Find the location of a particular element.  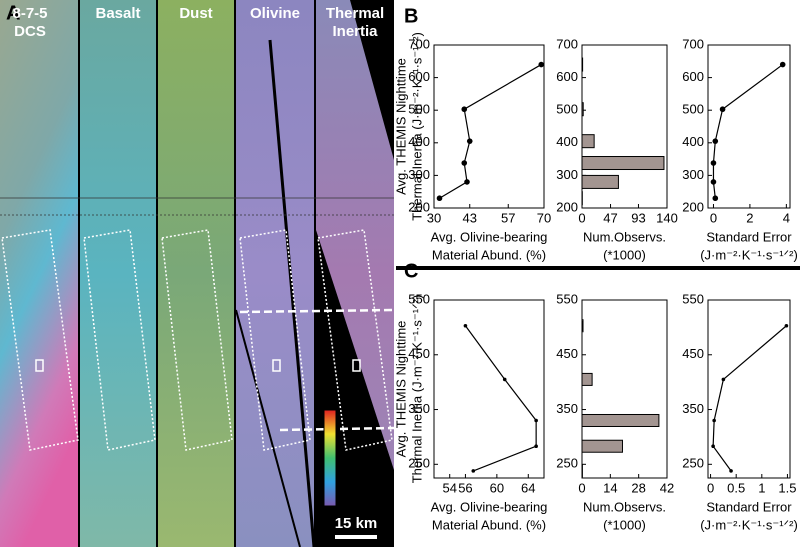

x-tick-label: 56 is located at coordinates (465, 487).